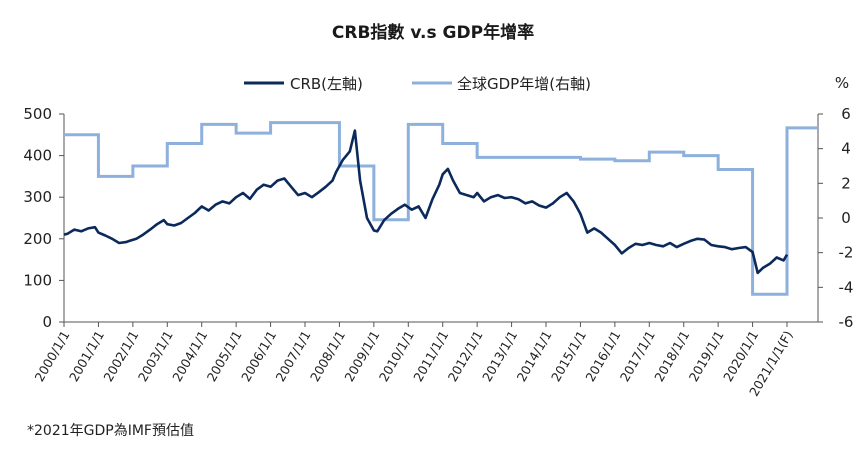  Describe the element at coordinates (842, 83) in the screenshot. I see `right-axis-unit: %` at that location.